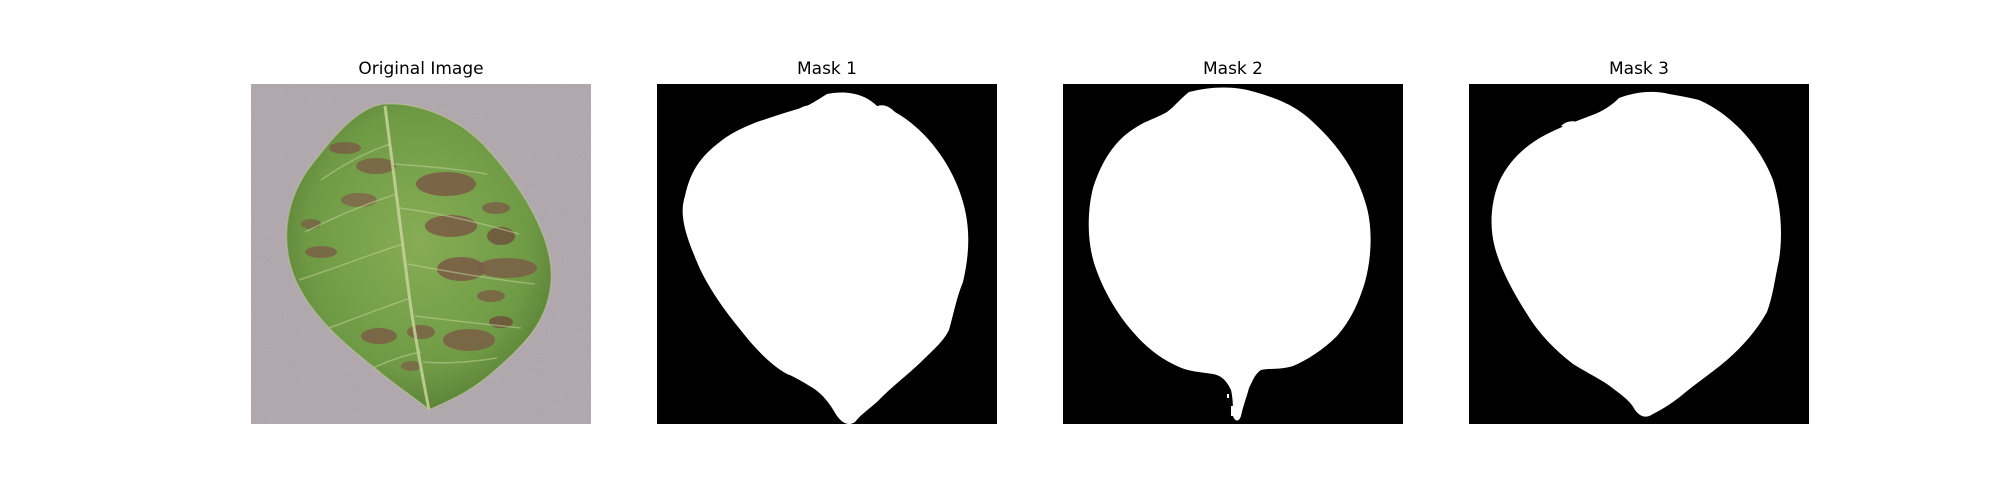 The image size is (2000, 500). I want to click on mask-2-image, so click(1233, 254).